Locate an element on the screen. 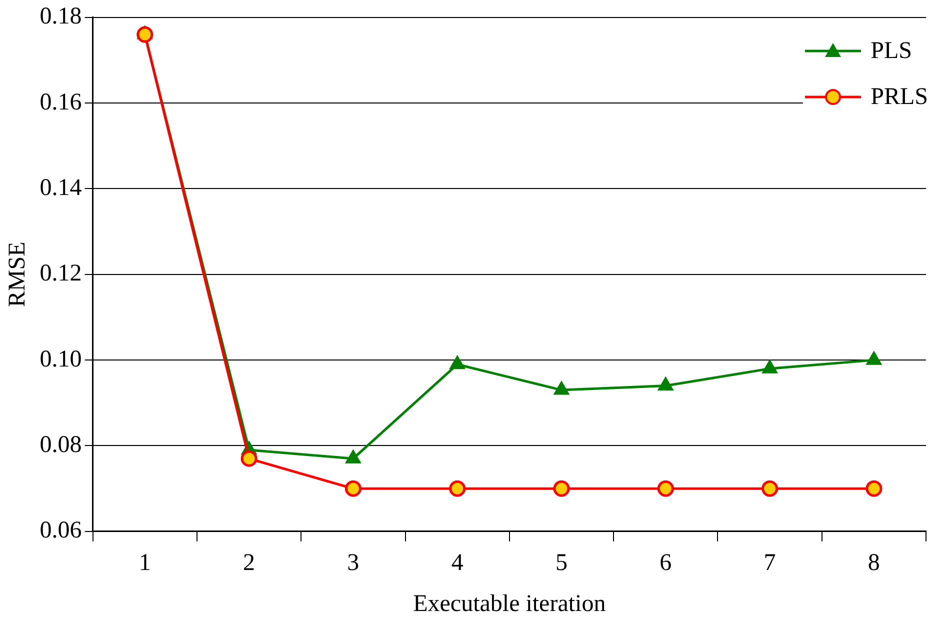 The height and width of the screenshot is (623, 936). y-tick-label: 0.14 is located at coordinates (61, 188).